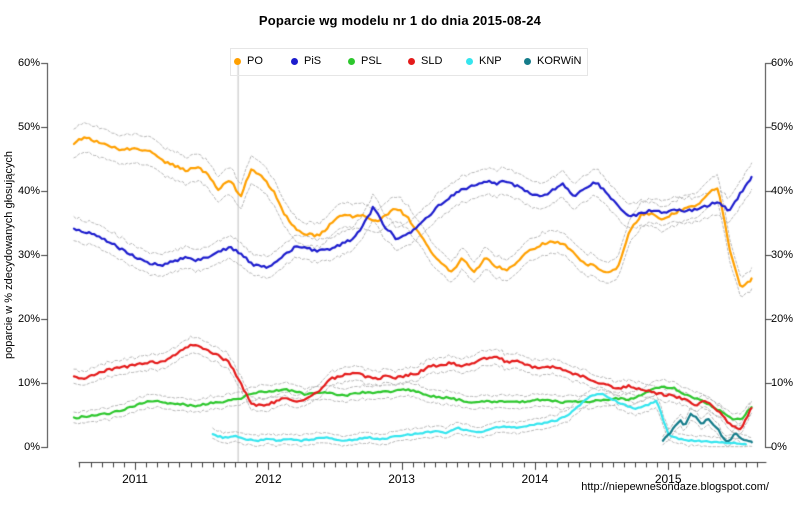 This screenshot has width=800, height=522. I want to click on source-url: http://niepewnesondaze.blogspot.com/, so click(675, 487).